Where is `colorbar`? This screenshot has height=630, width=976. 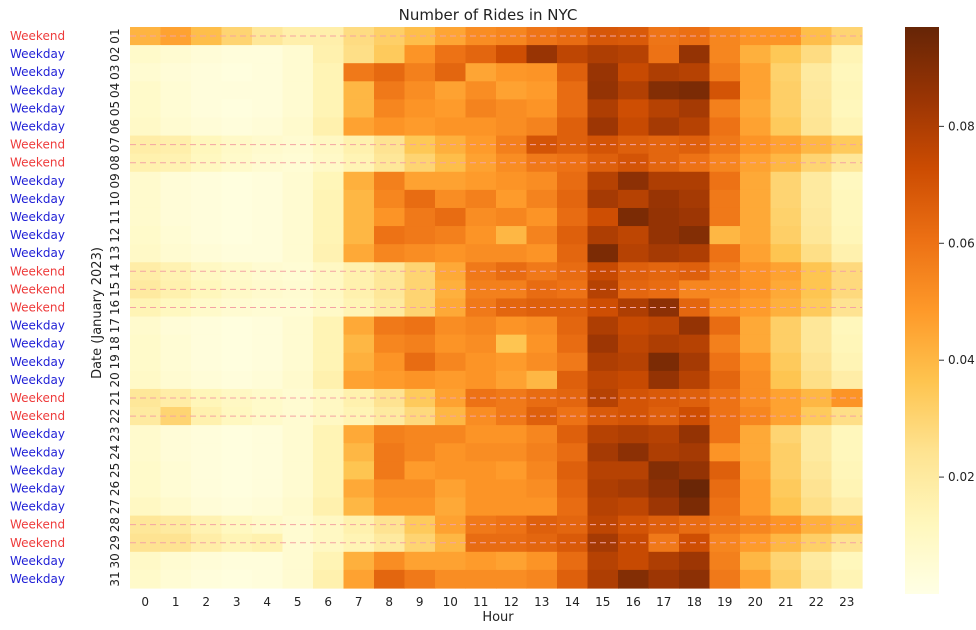
colorbar is located at coordinates (922, 310).